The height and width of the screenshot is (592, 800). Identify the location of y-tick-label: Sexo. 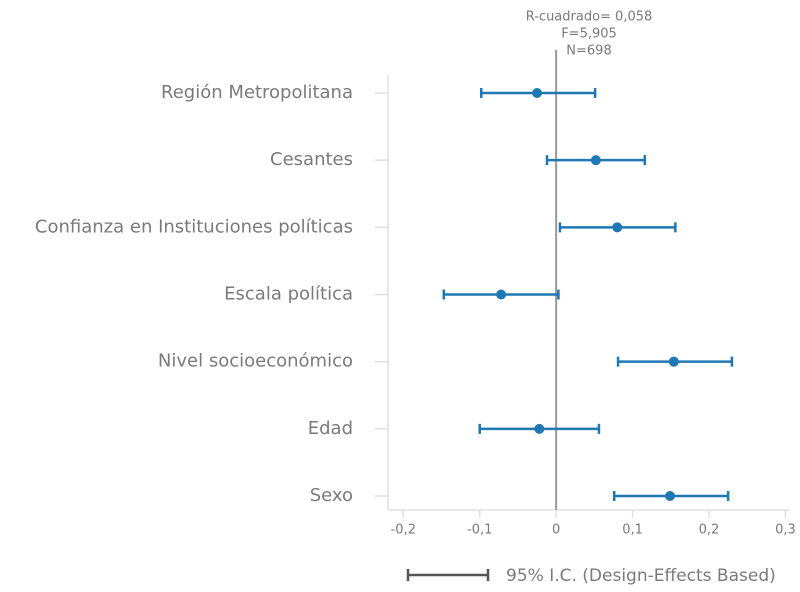
(331, 495).